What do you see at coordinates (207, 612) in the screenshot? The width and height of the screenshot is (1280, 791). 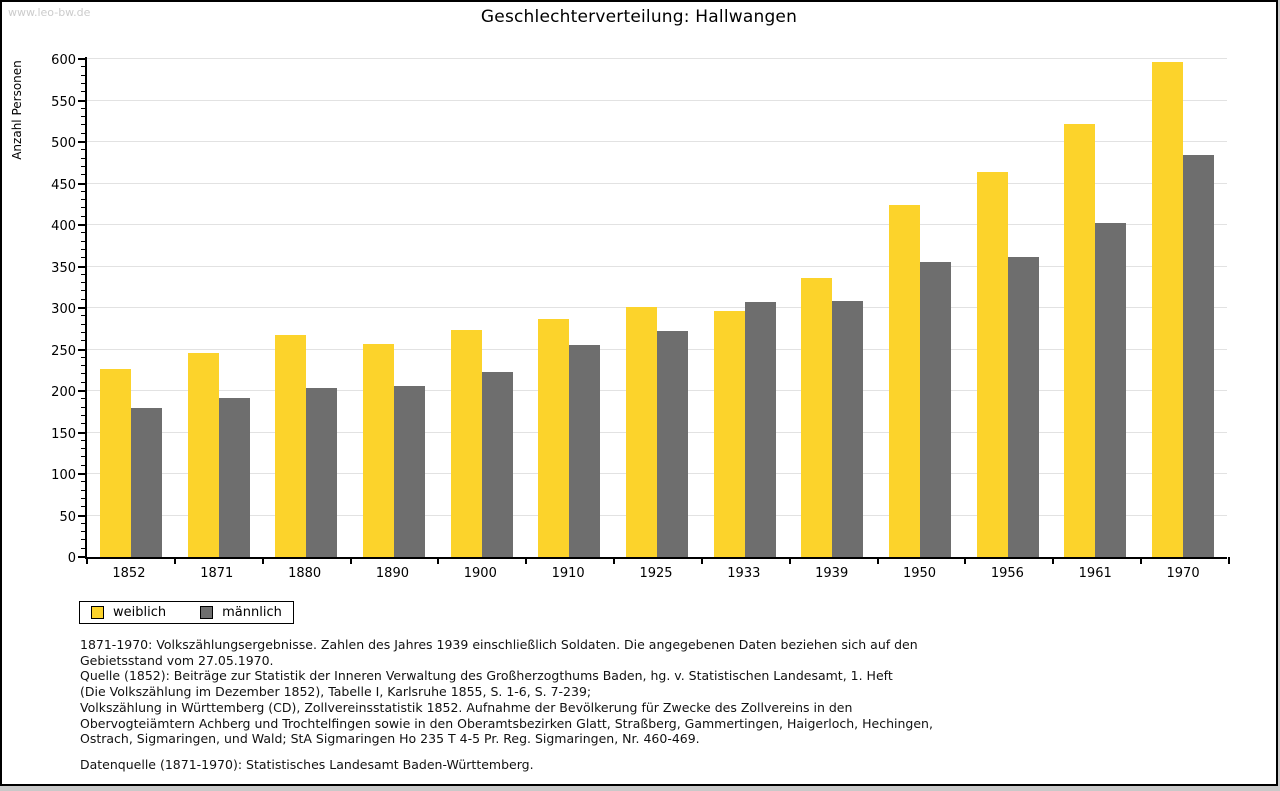 I see `legend-swatch-männlich` at bounding box center [207, 612].